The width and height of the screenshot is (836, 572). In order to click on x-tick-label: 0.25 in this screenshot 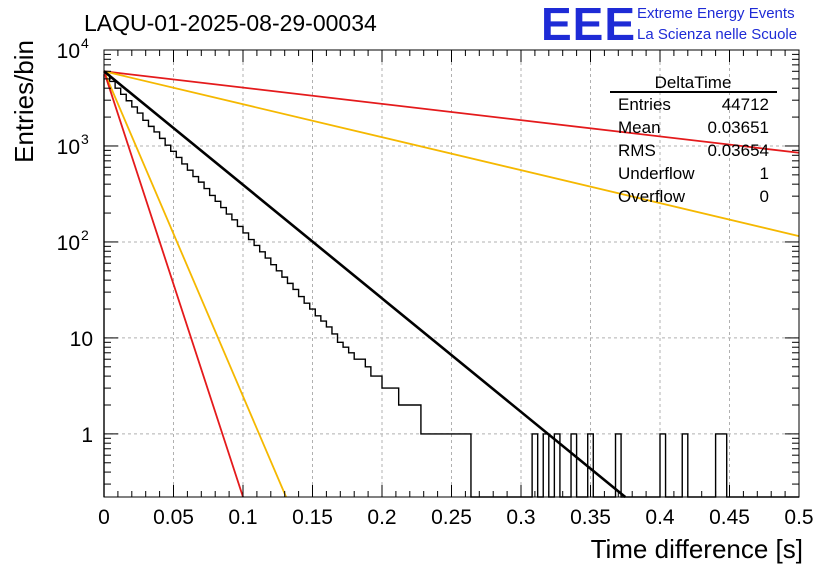, I will do `click(451, 517)`.